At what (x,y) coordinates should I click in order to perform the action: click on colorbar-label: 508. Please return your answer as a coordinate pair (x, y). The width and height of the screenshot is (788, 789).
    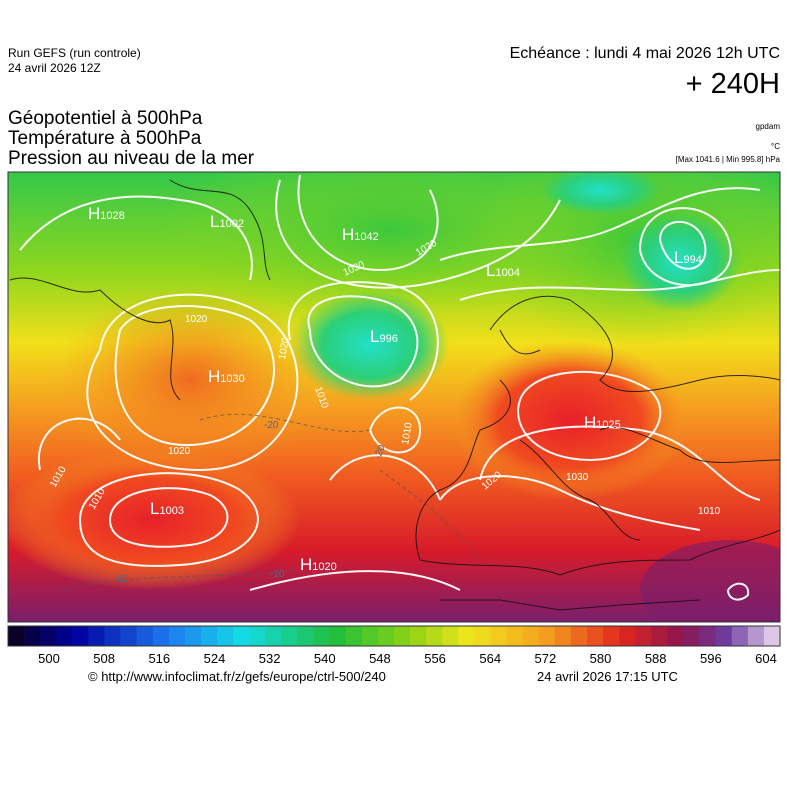
    Looking at the image, I should click on (104, 658).